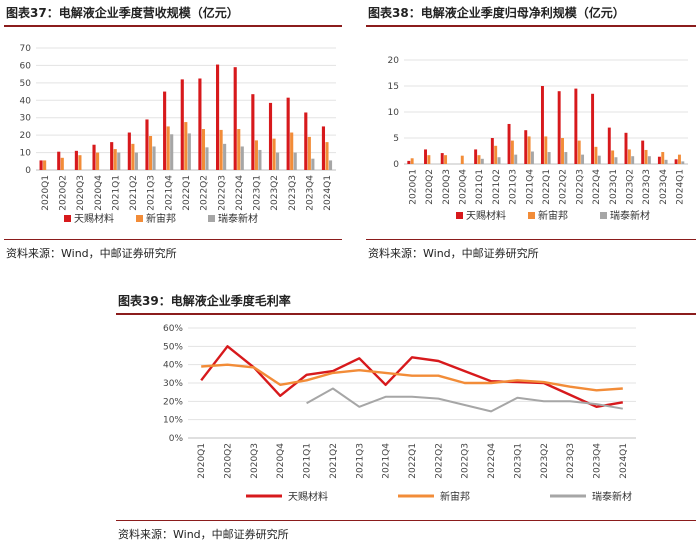 The width and height of the screenshot is (700, 547). What do you see at coordinates (134, 193) in the screenshot?
I see `chart1-xtick-label: 2021Q2` at bounding box center [134, 193].